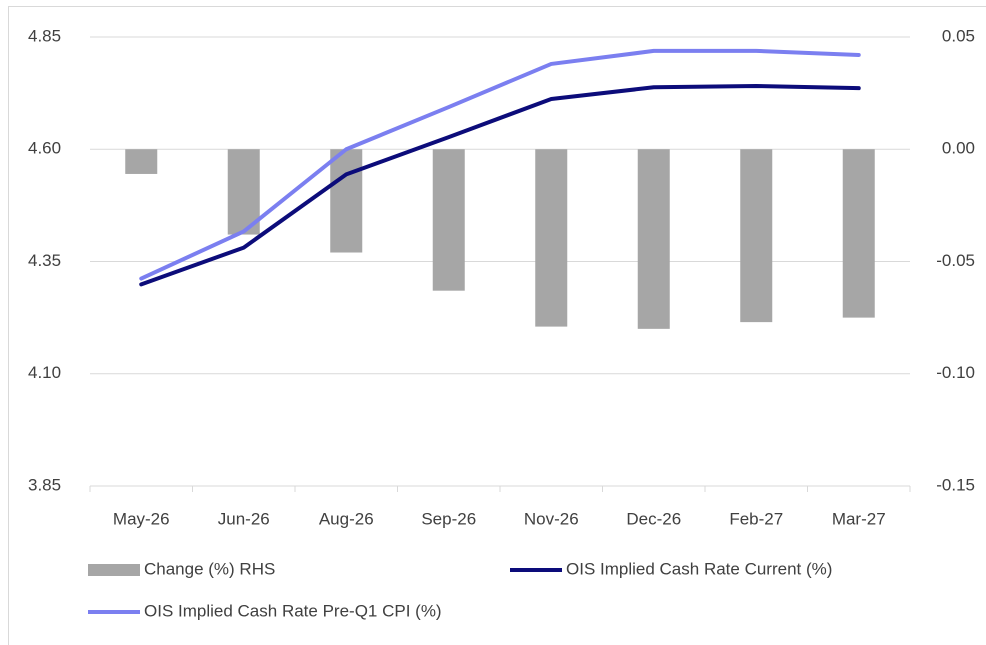  Describe the element at coordinates (955, 484) in the screenshot. I see `y2-tick-label: -0.15` at that location.